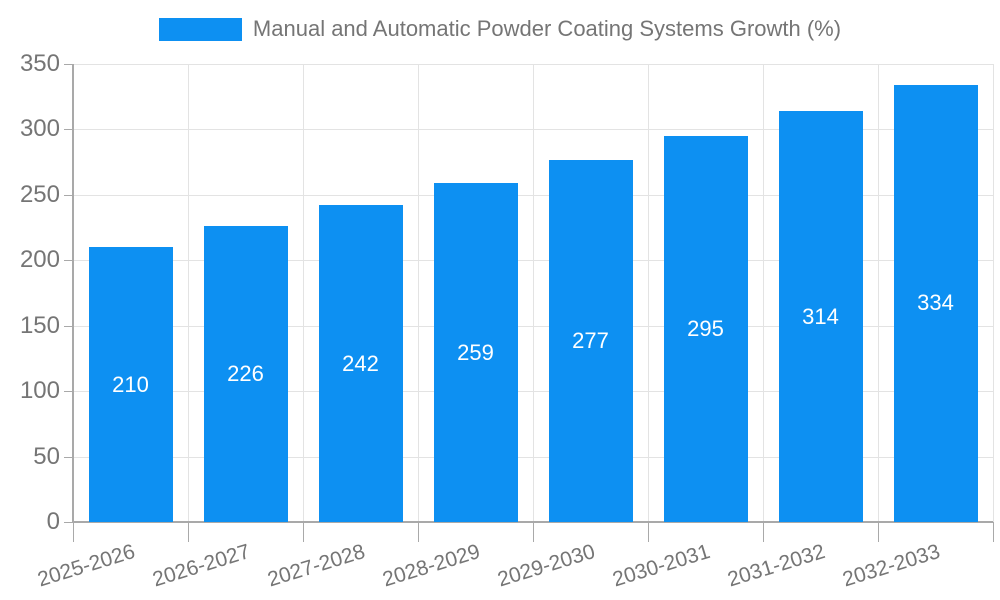  Describe the element at coordinates (39, 391) in the screenshot. I see `y-axis-label: 100` at that location.